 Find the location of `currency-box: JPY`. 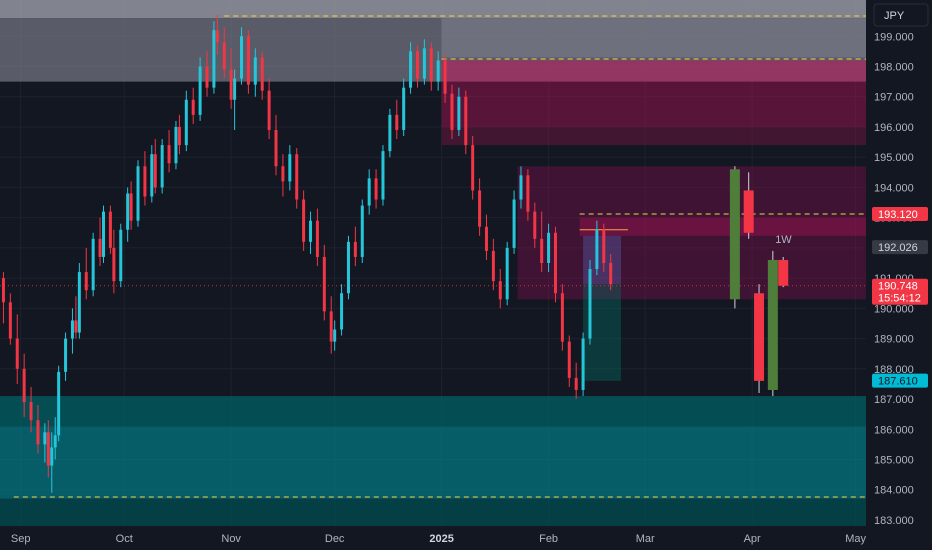

currency-box: JPY is located at coordinates (901, 15).